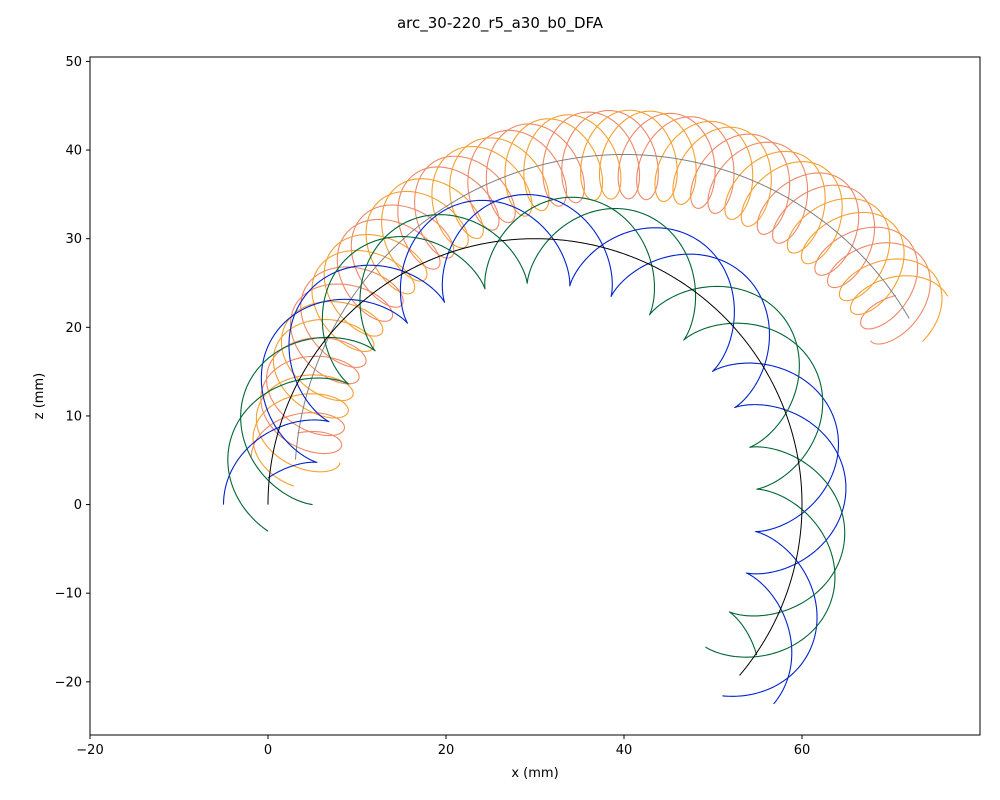 The image size is (1000, 800). I want to click on x-tick-label: 60, so click(802, 750).